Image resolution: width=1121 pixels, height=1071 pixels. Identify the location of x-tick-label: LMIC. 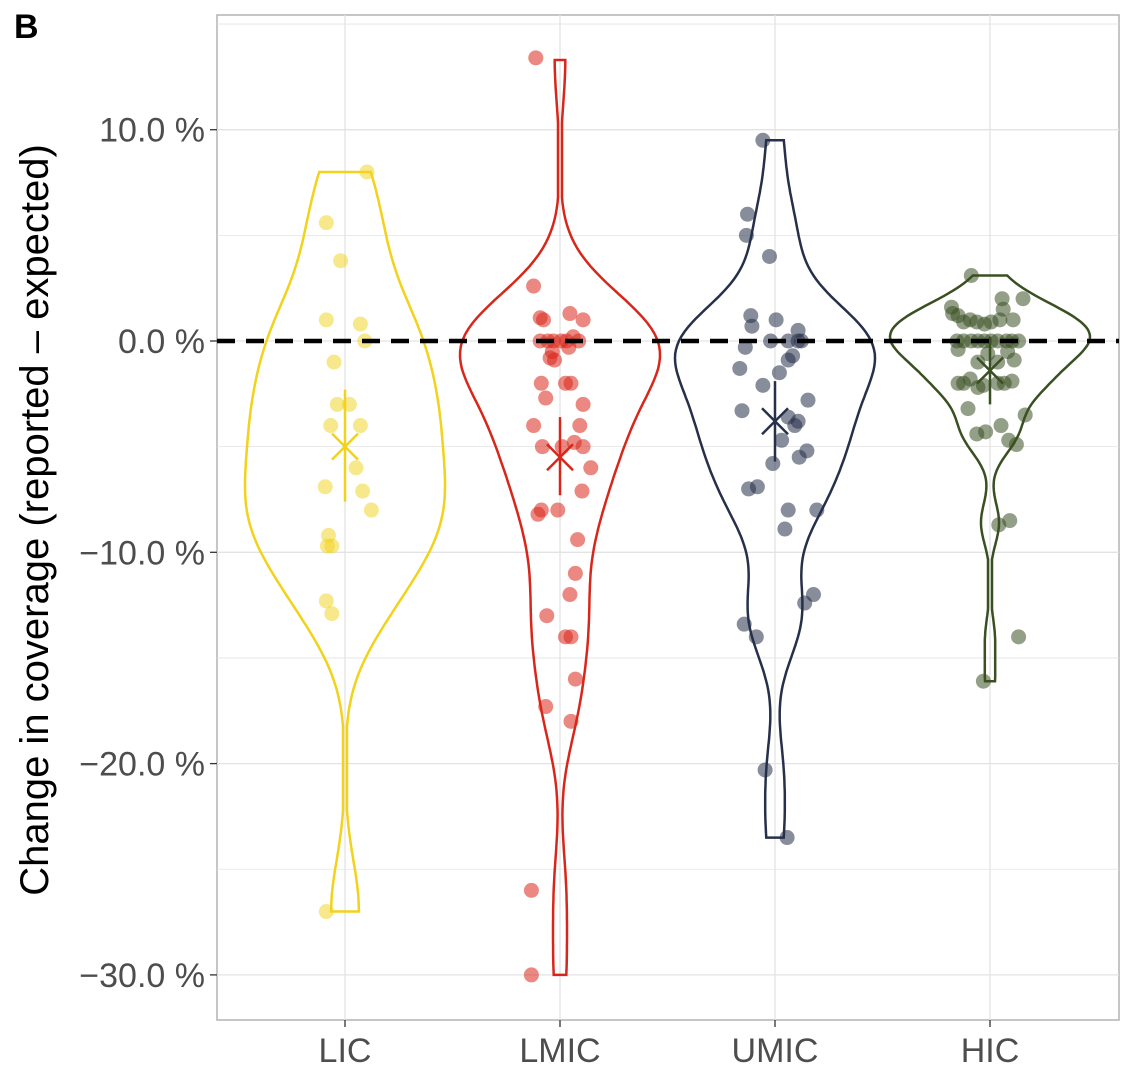
(559, 1051).